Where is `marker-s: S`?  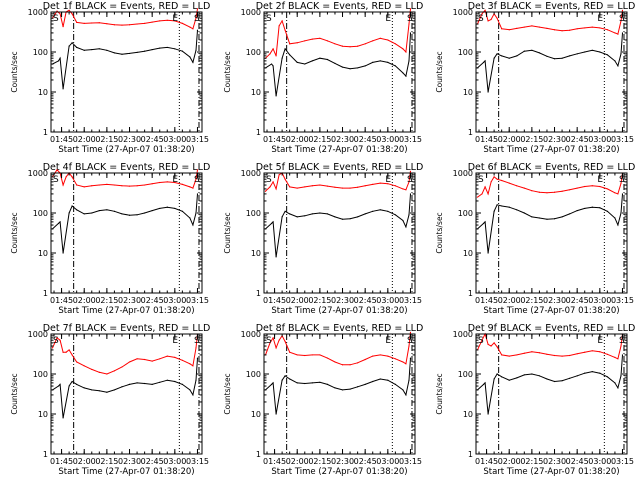
marker-s: S is located at coordinates (410, 19).